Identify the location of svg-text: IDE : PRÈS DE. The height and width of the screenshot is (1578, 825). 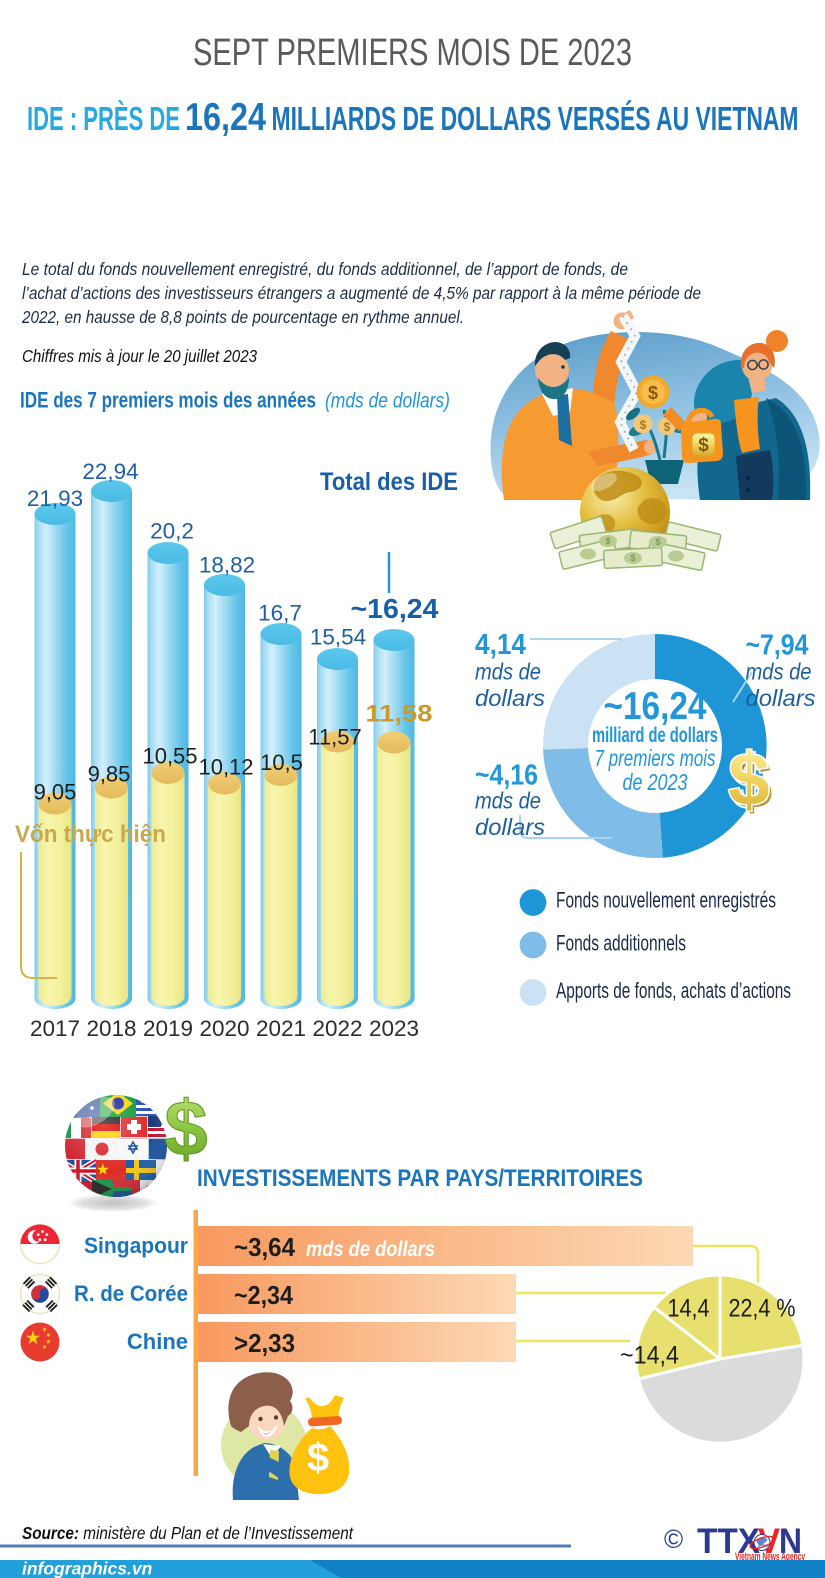
(103, 118).